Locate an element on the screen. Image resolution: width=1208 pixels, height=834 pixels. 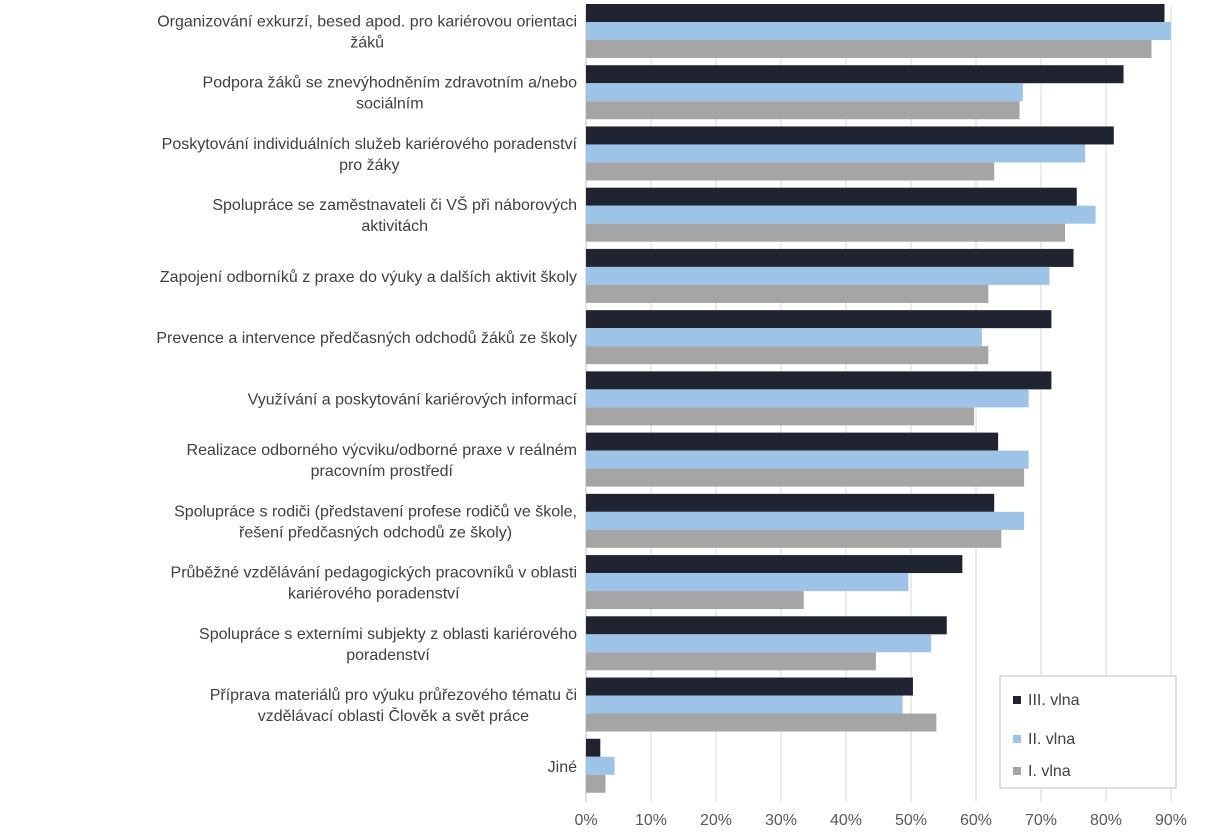
category-label: pro žáky is located at coordinates (369, 165).